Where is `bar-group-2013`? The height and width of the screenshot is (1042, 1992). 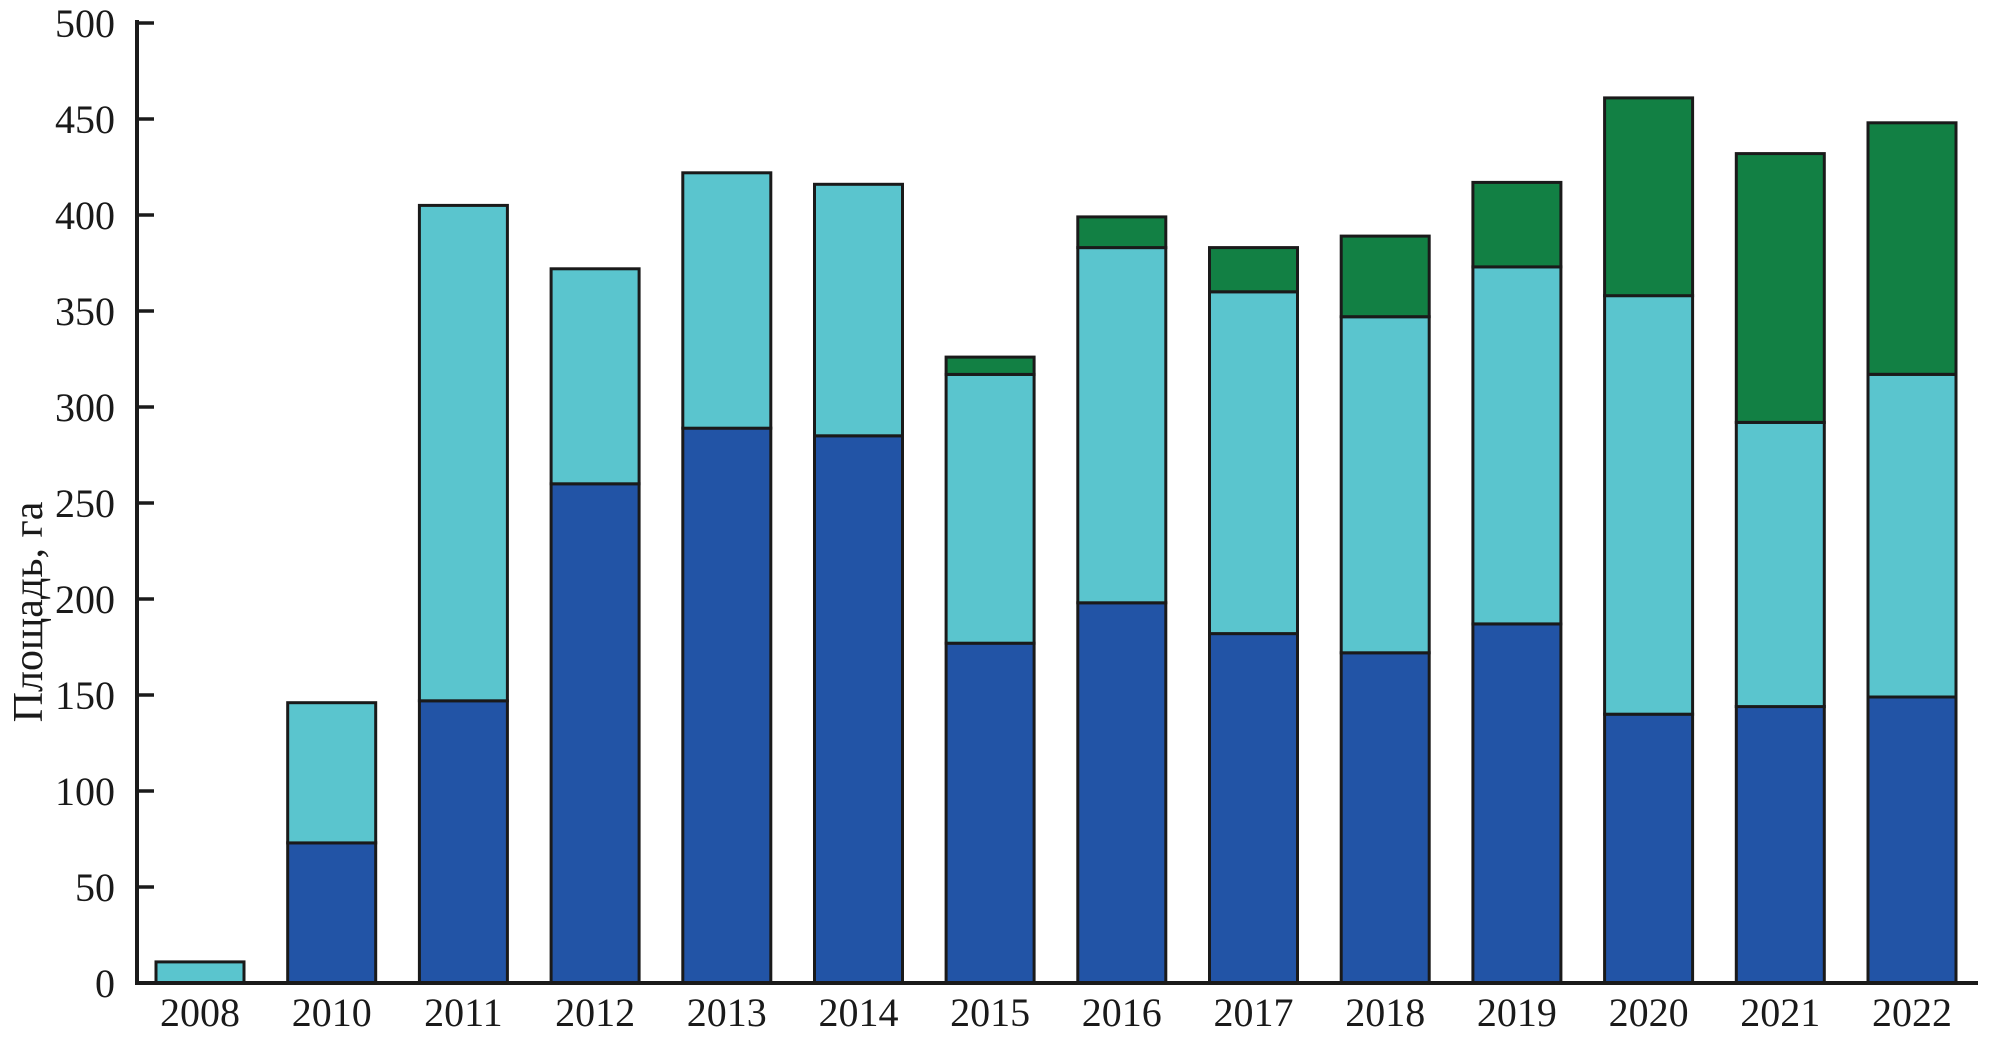
bar-group-2013 is located at coordinates (727, 578).